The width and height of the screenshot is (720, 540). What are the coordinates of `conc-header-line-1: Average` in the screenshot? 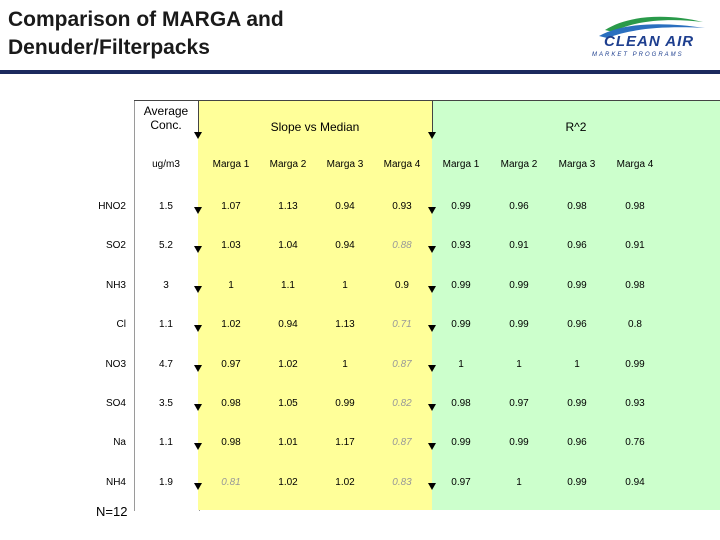 It's located at (166, 111).